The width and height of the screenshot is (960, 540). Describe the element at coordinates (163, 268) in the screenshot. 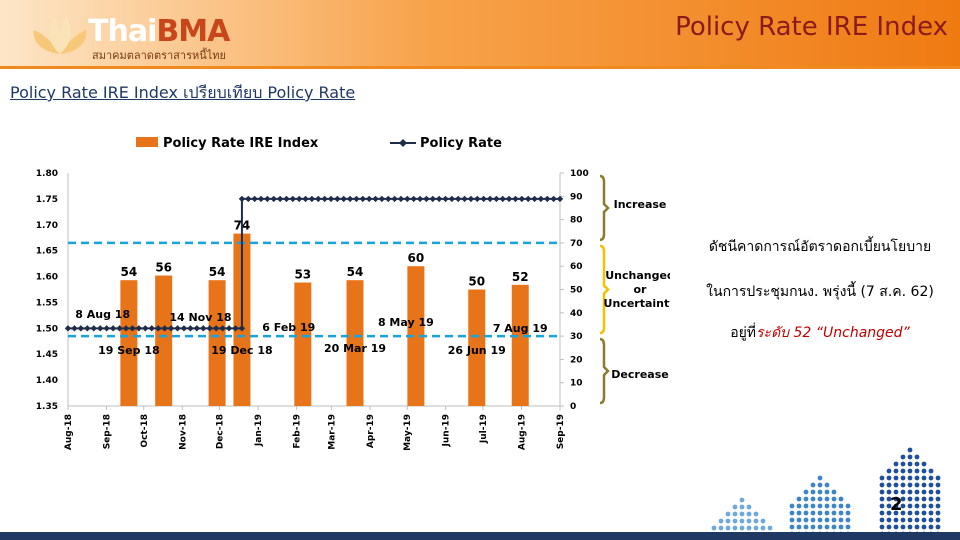

I see `bar-value-label: 56` at that location.